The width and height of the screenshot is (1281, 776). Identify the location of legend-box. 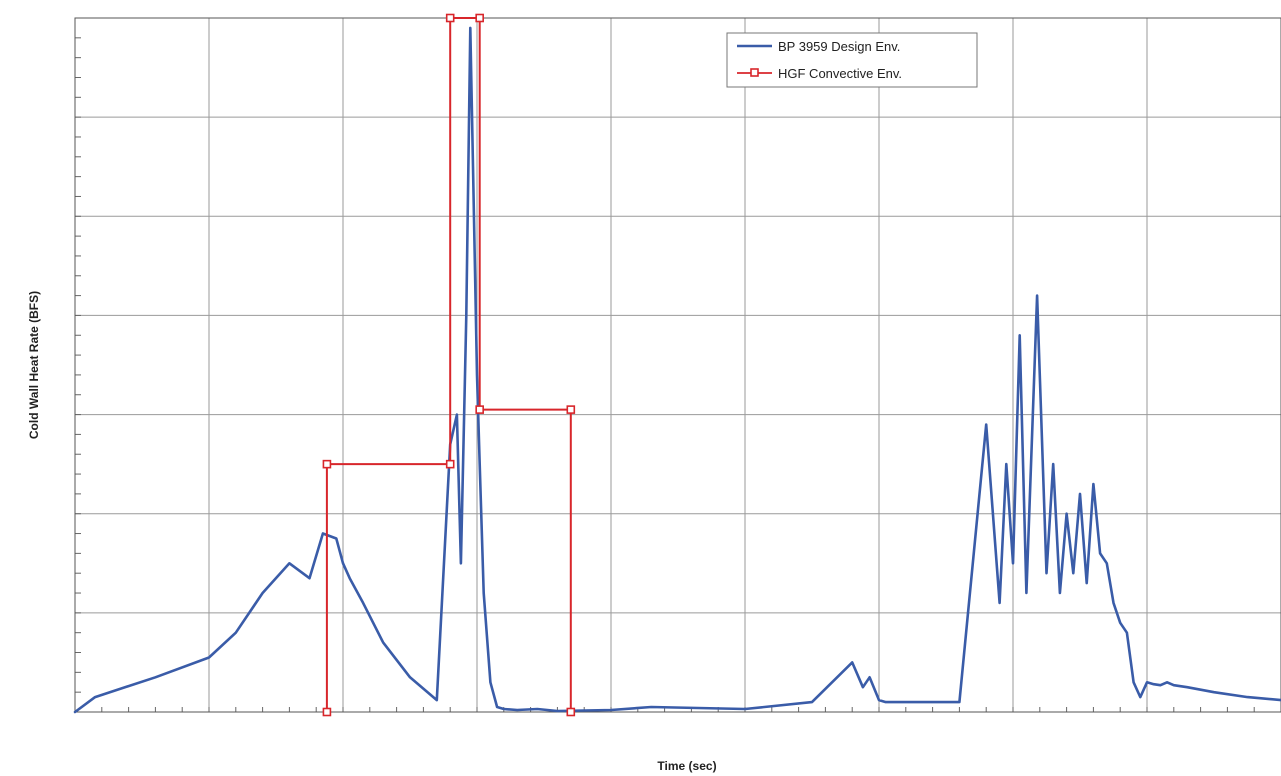
(852, 60).